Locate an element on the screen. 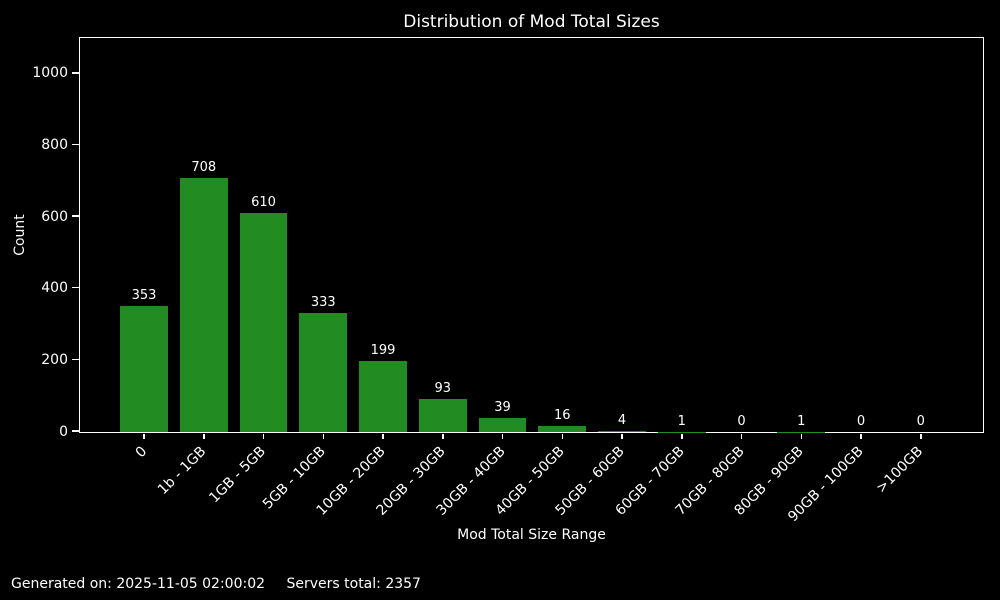 The image size is (1000, 600). y-tick-label: 400 is located at coordinates (54, 288).